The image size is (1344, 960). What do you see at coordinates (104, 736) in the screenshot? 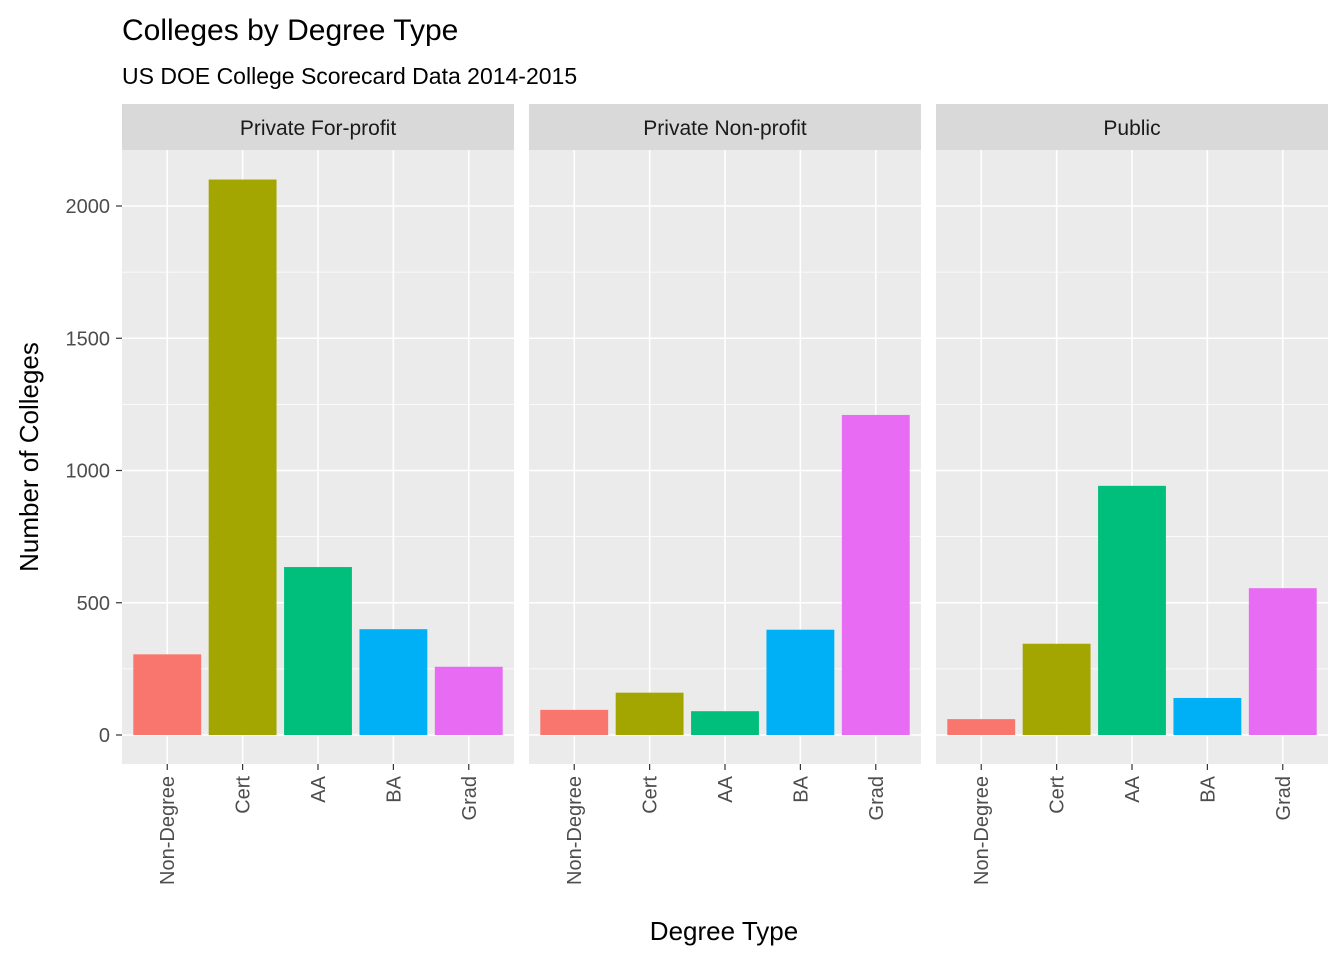
I see `y-tick-label: 0` at bounding box center [104, 736].